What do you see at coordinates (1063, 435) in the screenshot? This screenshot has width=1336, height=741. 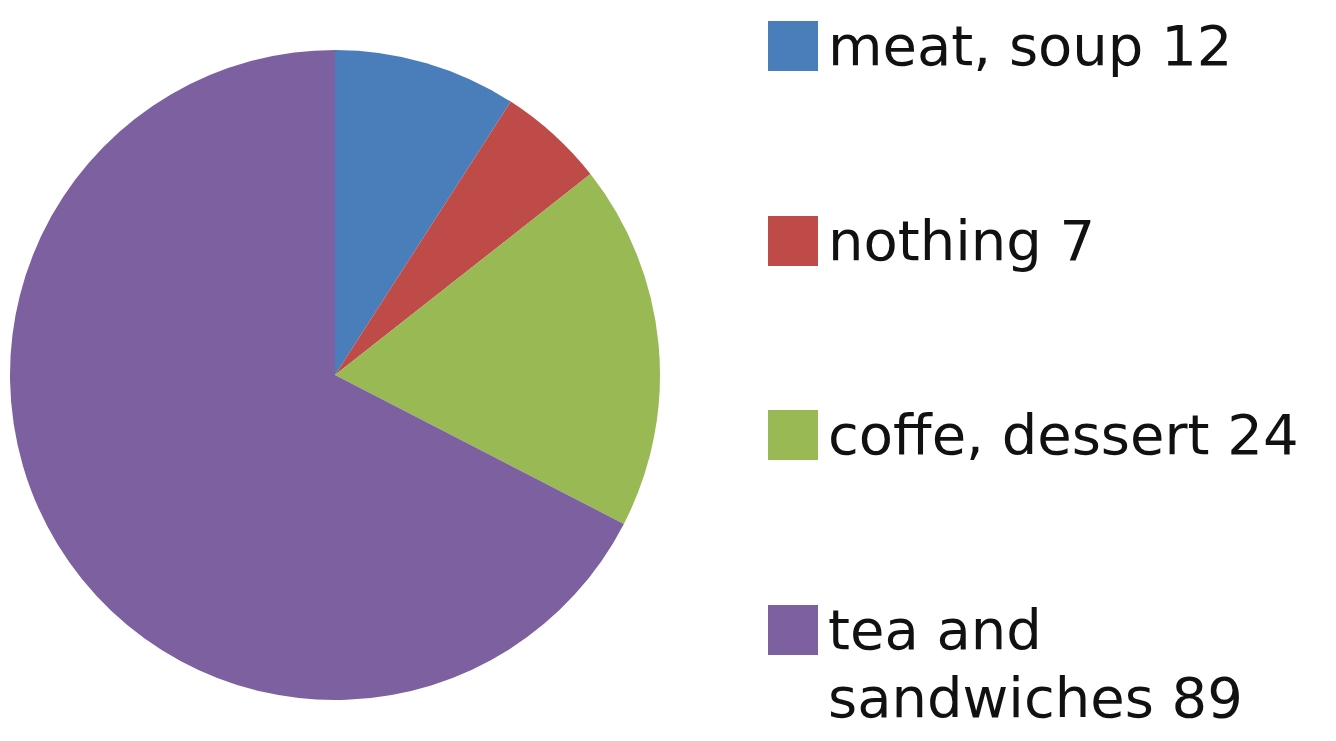 I see `legend-label: coffe, dessert 24` at bounding box center [1063, 435].